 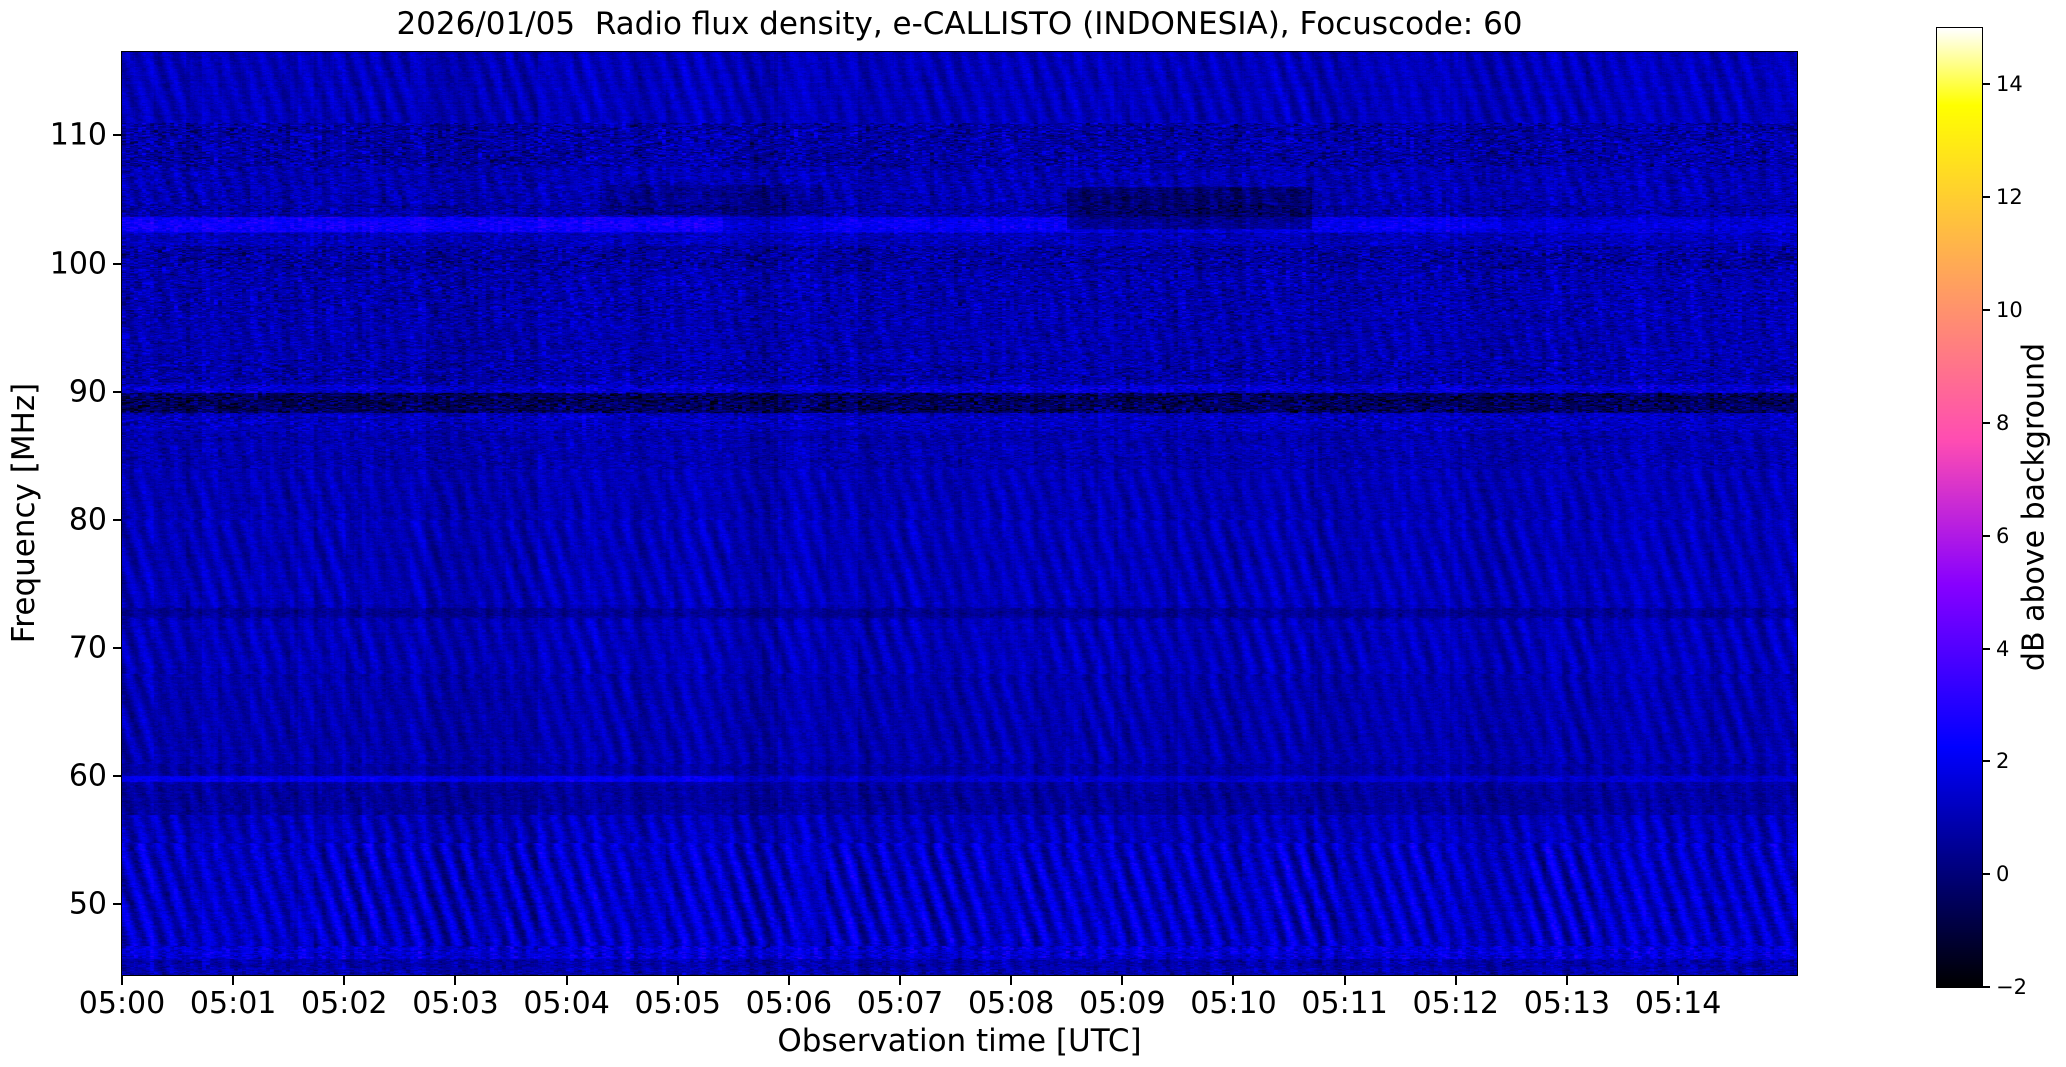 I want to click on y-tick-label: 50, so click(x=87, y=904).